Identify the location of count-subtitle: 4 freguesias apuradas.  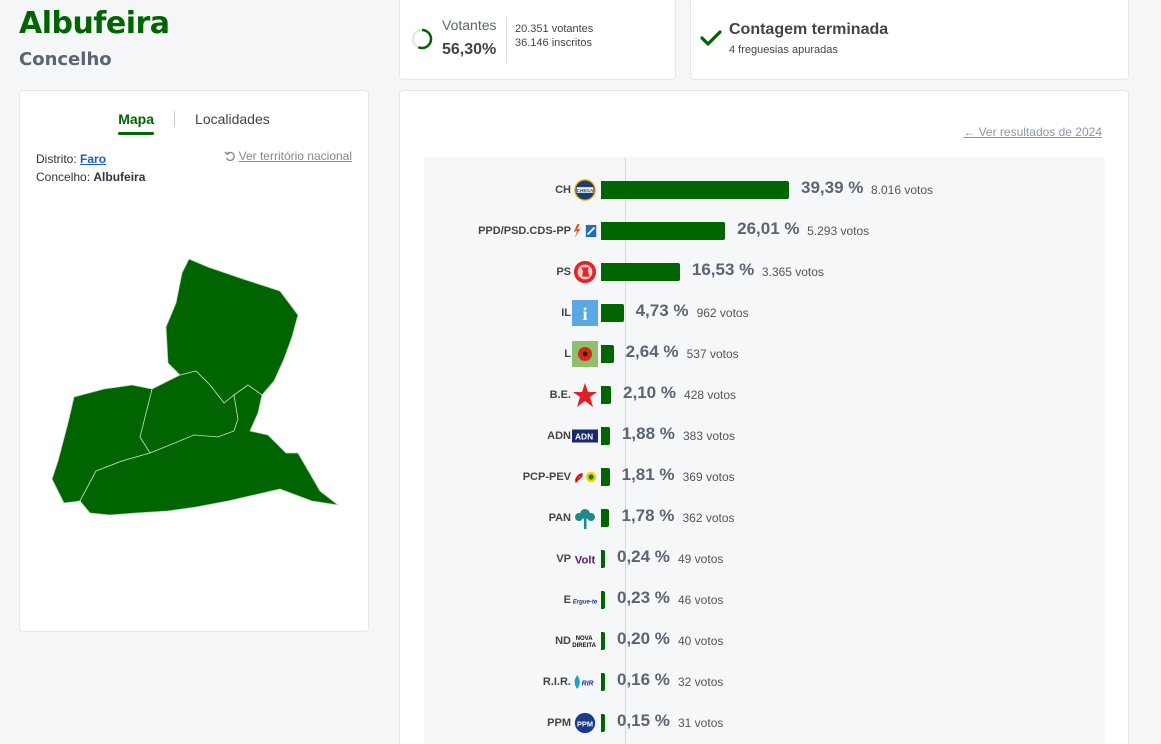
(783, 50).